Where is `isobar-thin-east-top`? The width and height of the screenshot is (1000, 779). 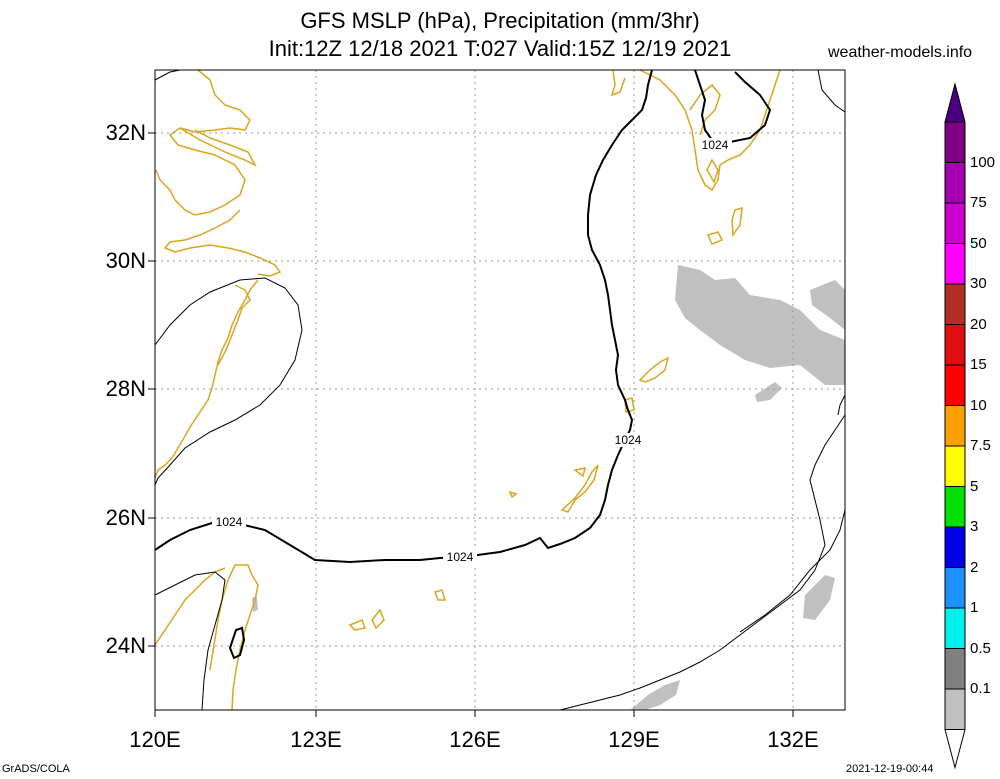
isobar-thin-east-top is located at coordinates (831, 91).